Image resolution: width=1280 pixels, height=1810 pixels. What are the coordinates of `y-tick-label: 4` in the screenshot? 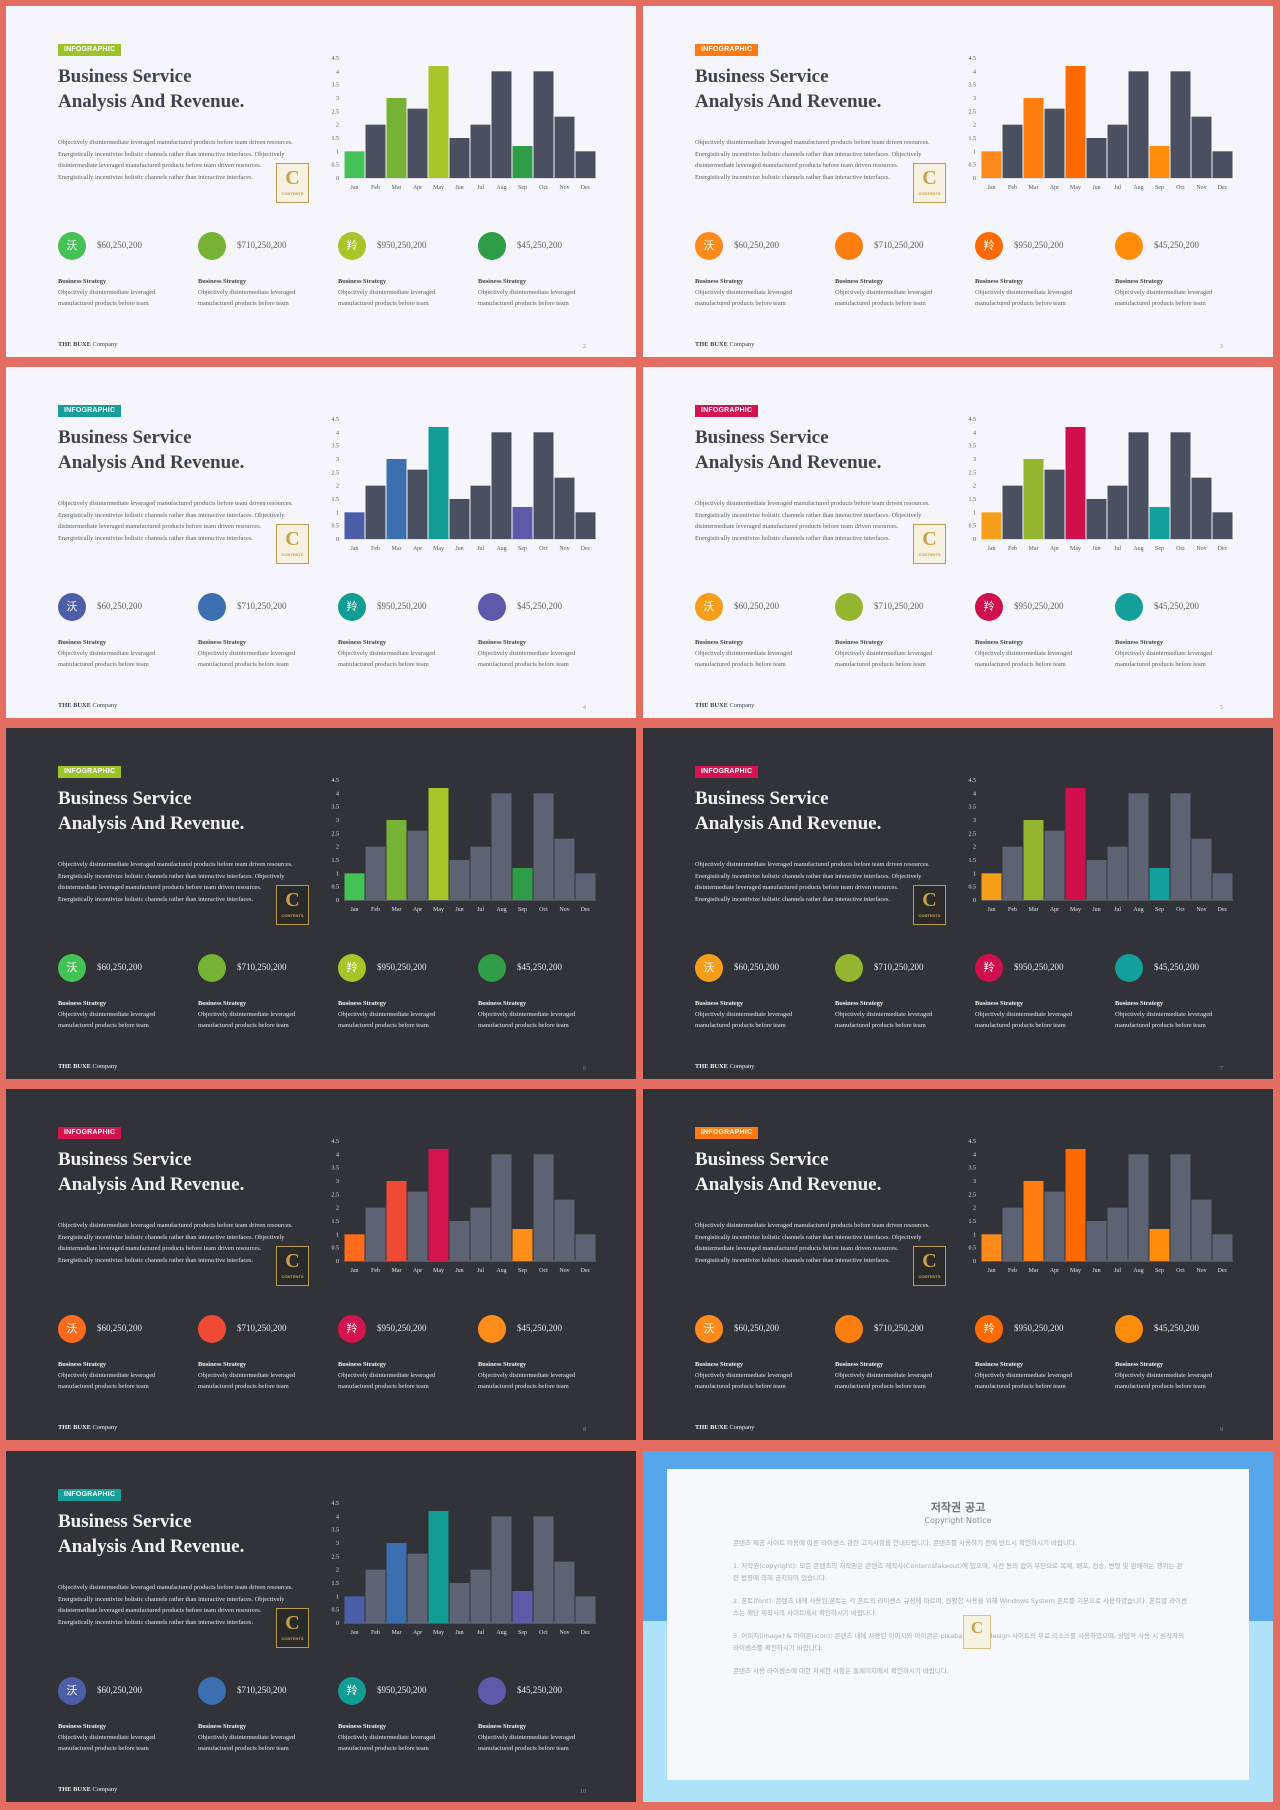 It's located at (337, 794).